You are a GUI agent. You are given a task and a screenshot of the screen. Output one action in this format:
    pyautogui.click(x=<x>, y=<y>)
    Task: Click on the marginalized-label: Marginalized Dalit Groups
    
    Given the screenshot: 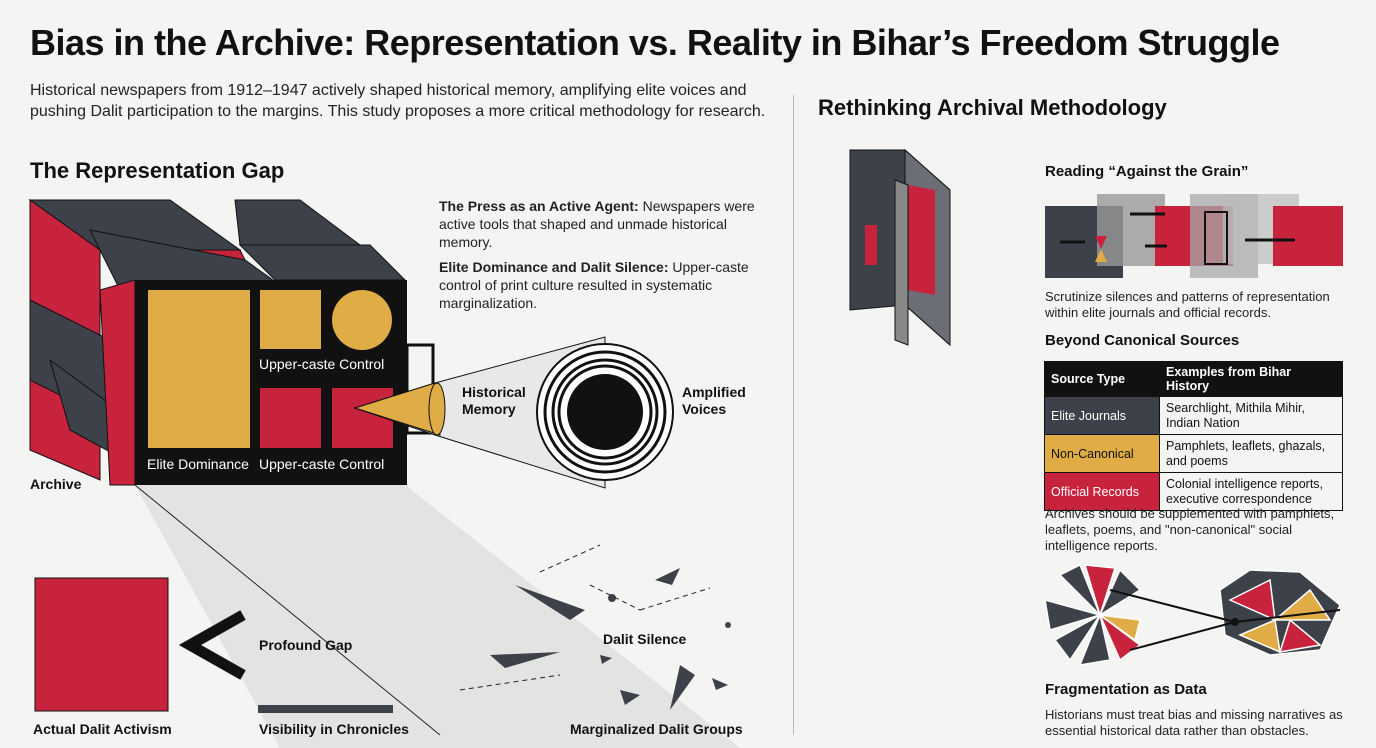 What is the action you would take?
    pyautogui.click(x=656, y=729)
    